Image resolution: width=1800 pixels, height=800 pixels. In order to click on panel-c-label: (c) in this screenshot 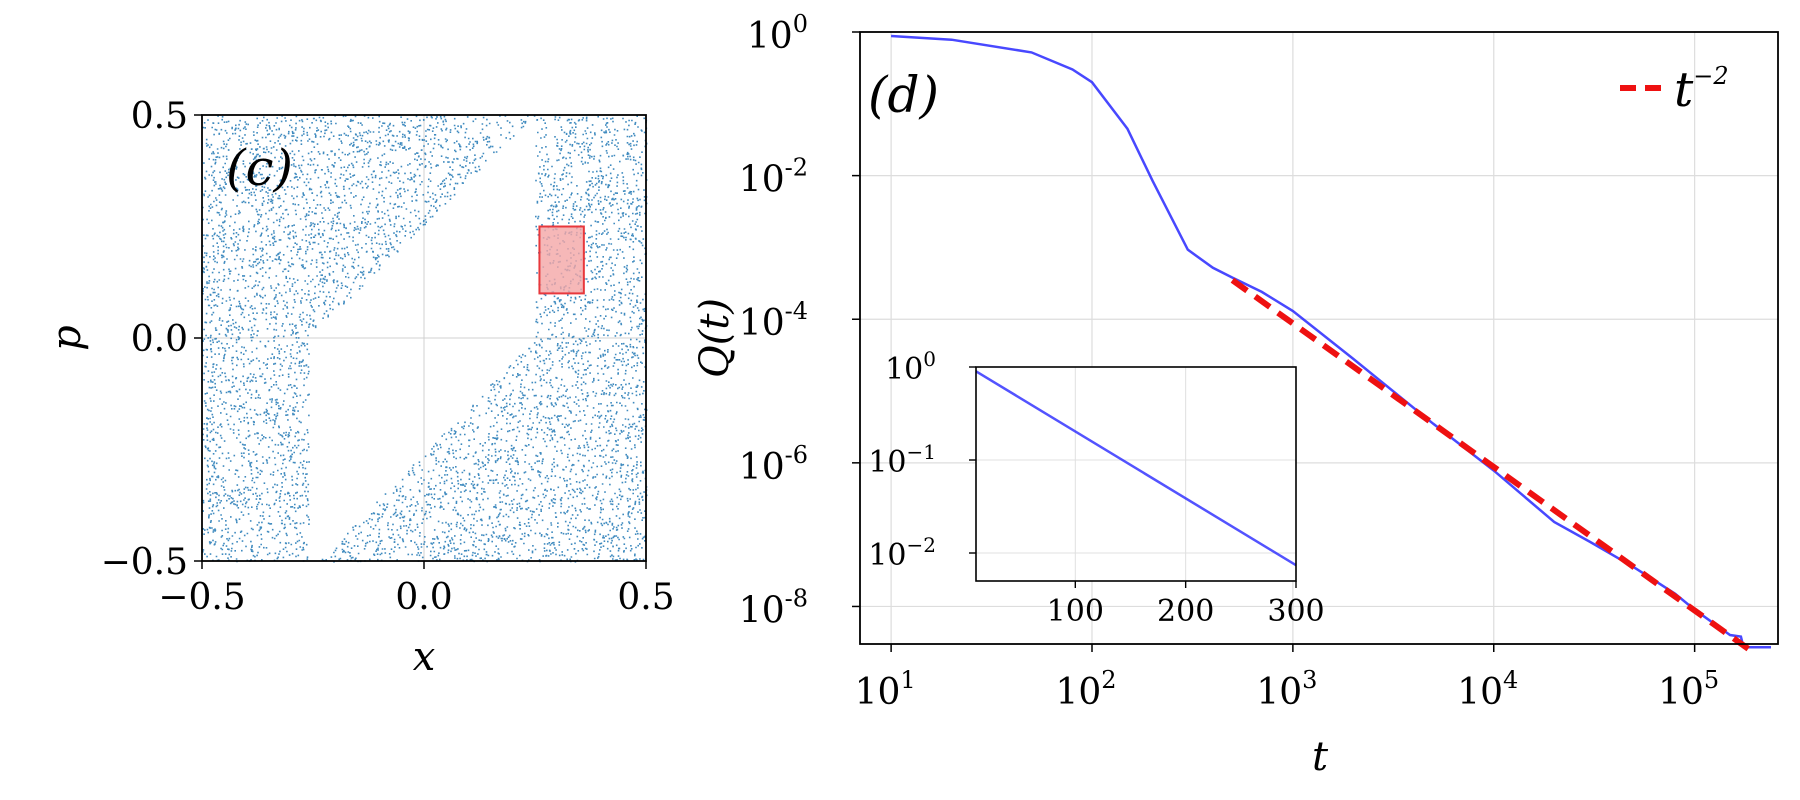, I will do `click(259, 168)`.